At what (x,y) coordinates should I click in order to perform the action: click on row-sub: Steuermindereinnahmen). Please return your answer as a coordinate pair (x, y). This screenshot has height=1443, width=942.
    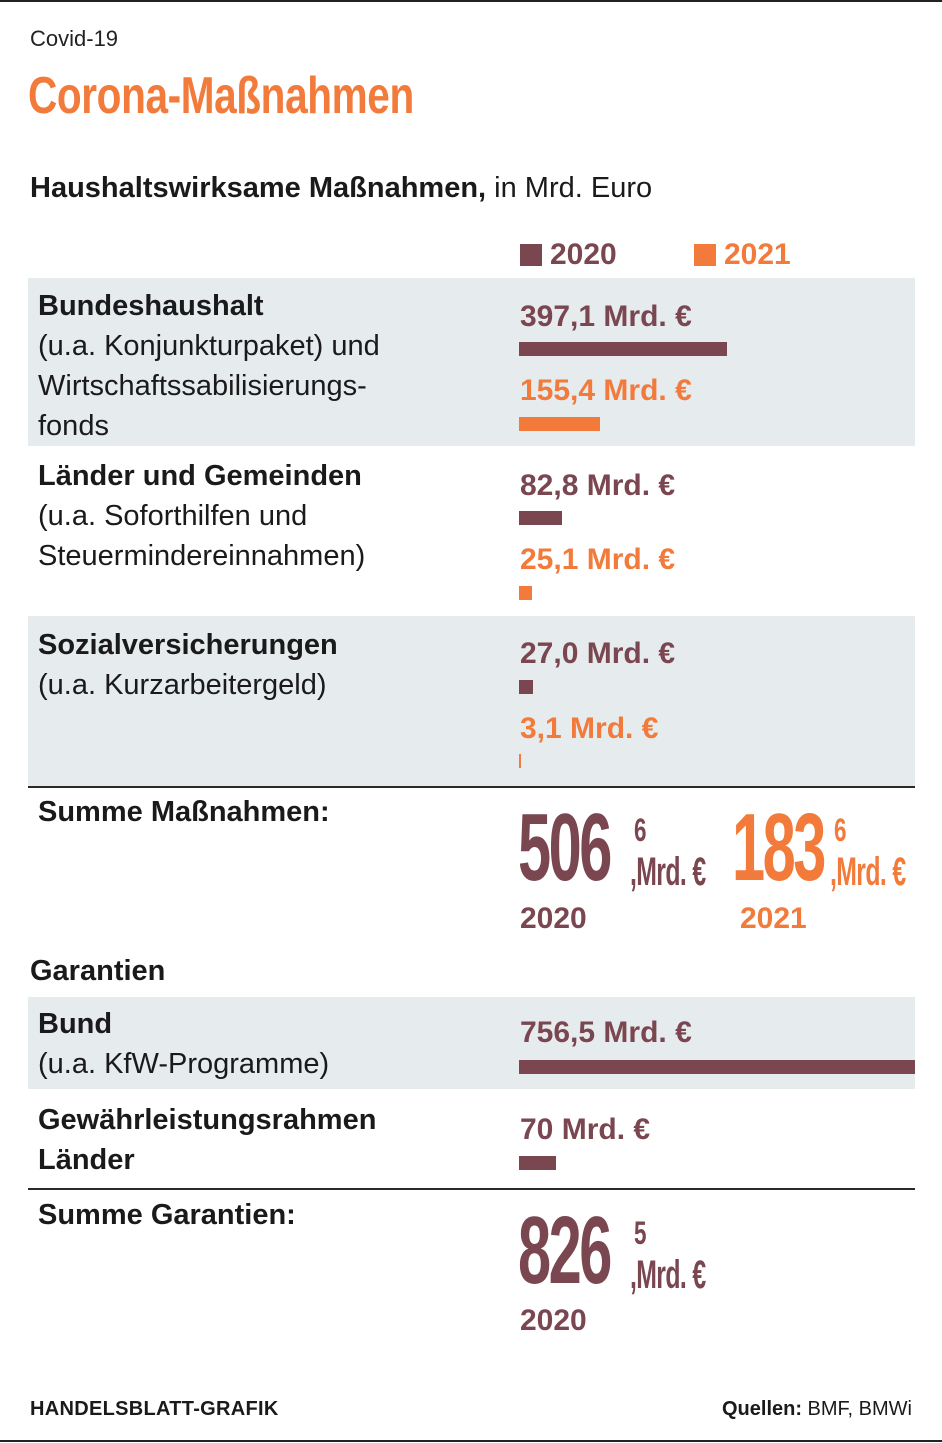
    Looking at the image, I should click on (202, 556).